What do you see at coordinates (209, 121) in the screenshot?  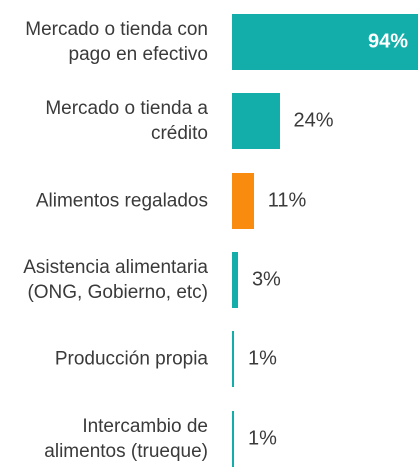 I see `bar-row: Mercado o tienda a crédito 24%` at bounding box center [209, 121].